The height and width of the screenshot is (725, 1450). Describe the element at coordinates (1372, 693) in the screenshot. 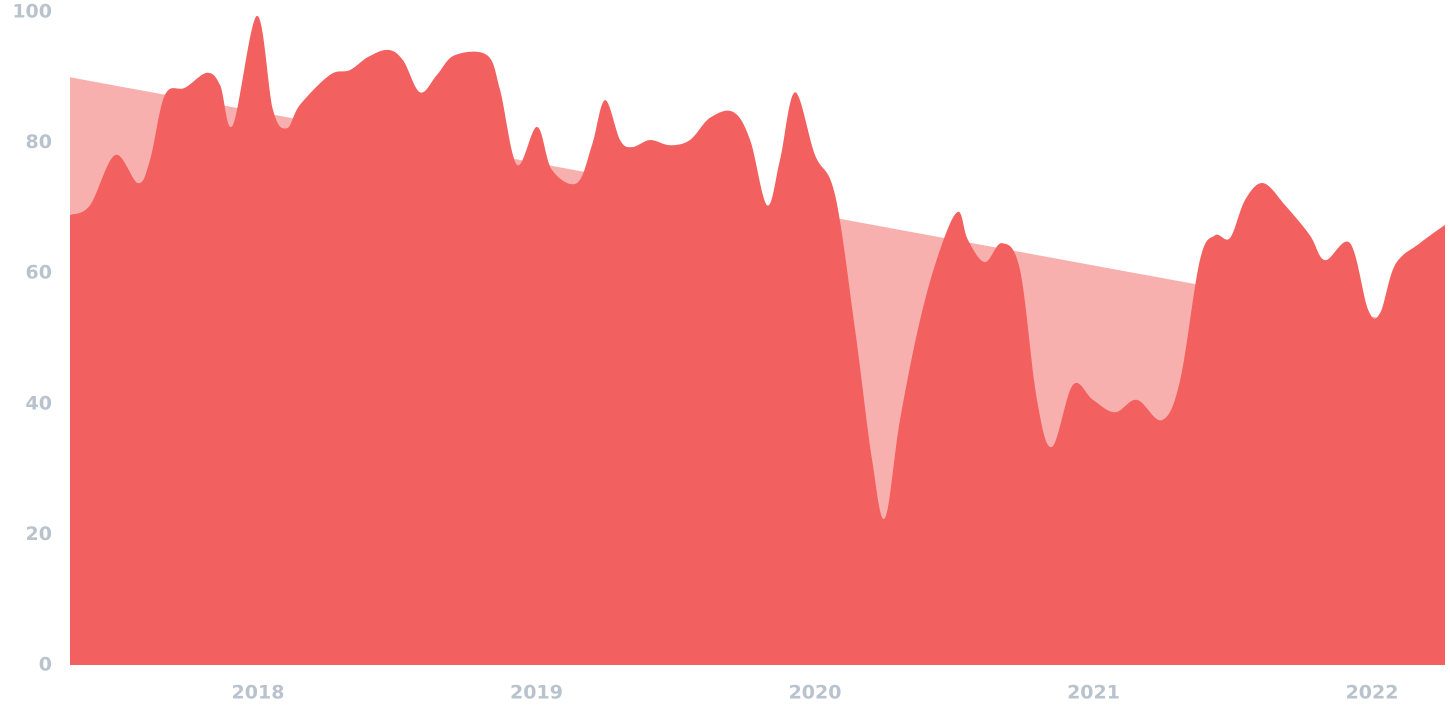

I see `x-tick-label: 2022` at that location.